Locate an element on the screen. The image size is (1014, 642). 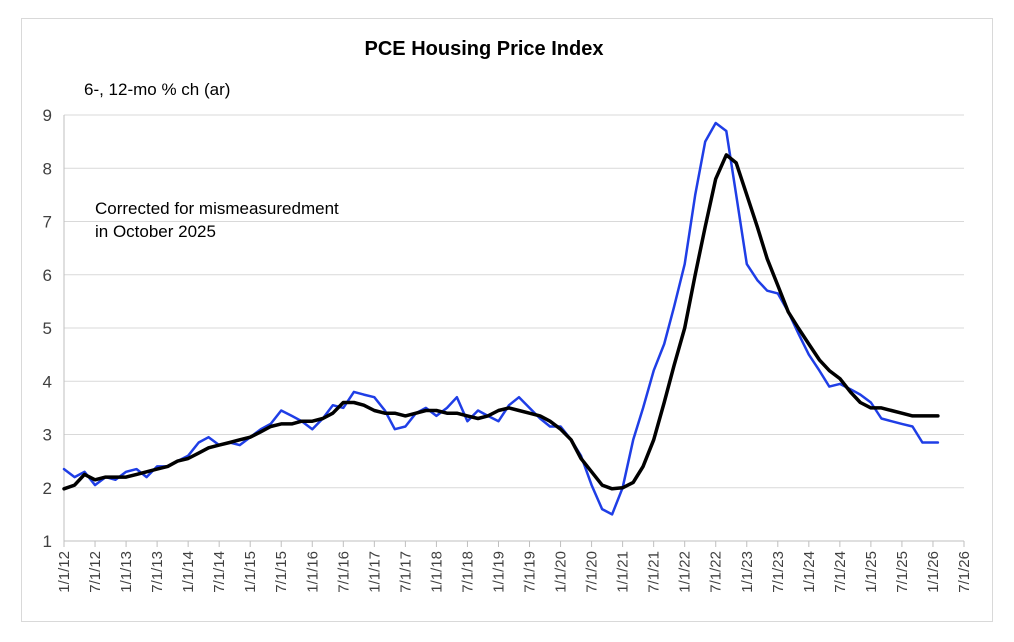
y-tick-label: 2 is located at coordinates (47, 488).